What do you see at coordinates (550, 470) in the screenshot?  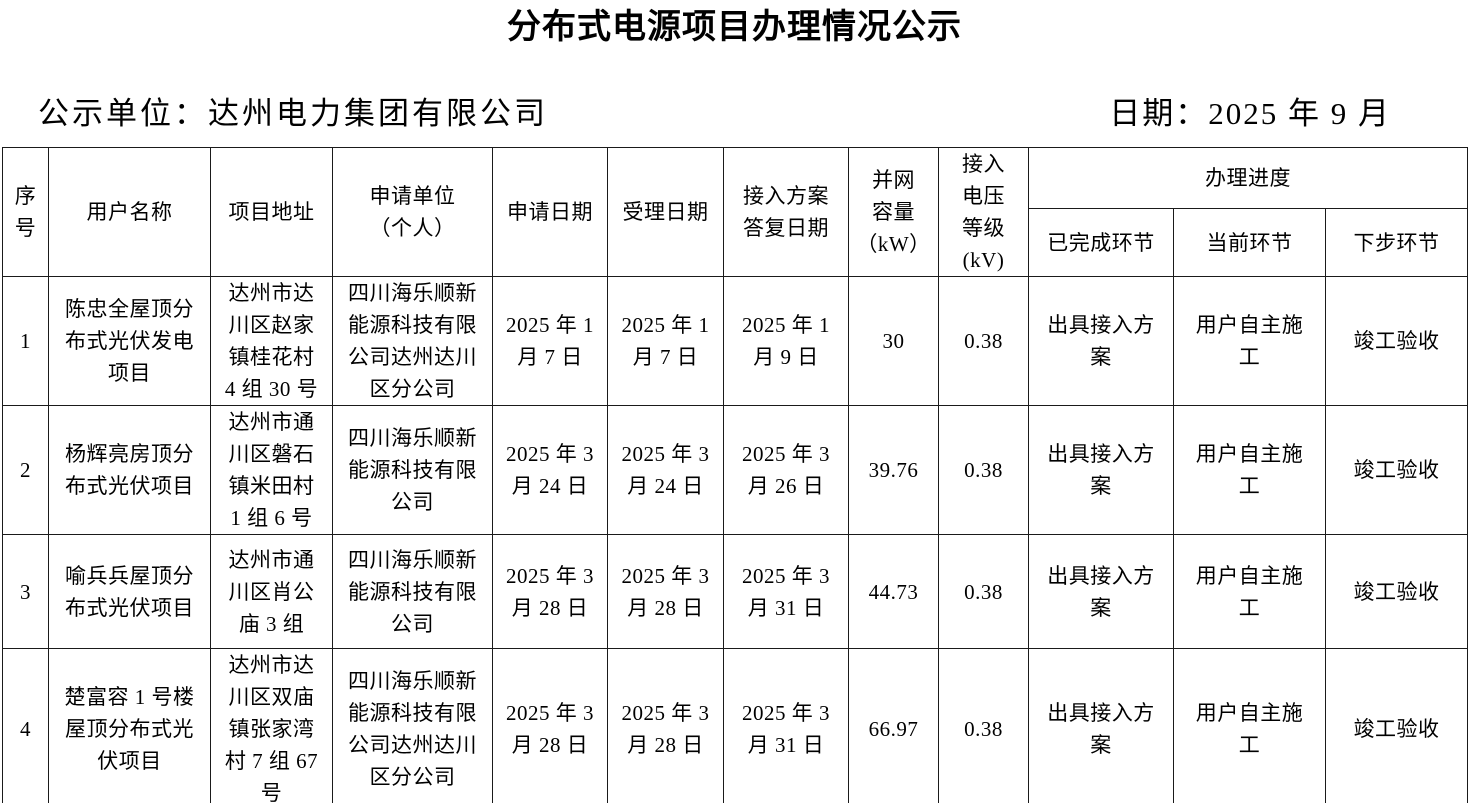 I see `cell-apply-date: 2025 年 3 月 24 日` at bounding box center [550, 470].